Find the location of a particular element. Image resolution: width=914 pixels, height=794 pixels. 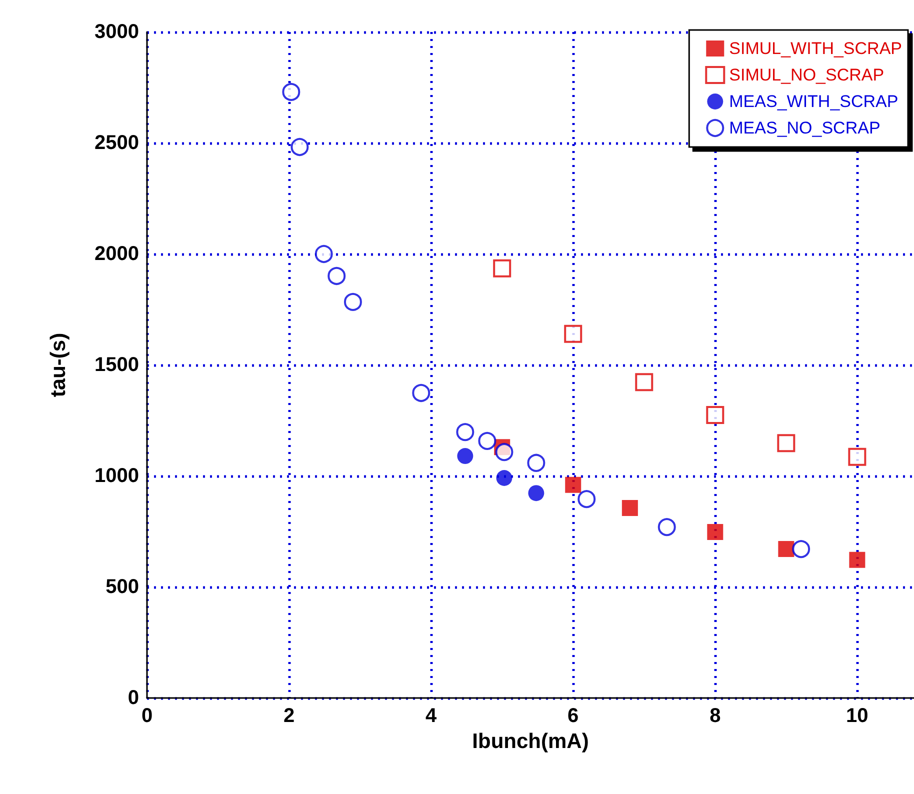

x-tick-label: 0 is located at coordinates (147, 716).